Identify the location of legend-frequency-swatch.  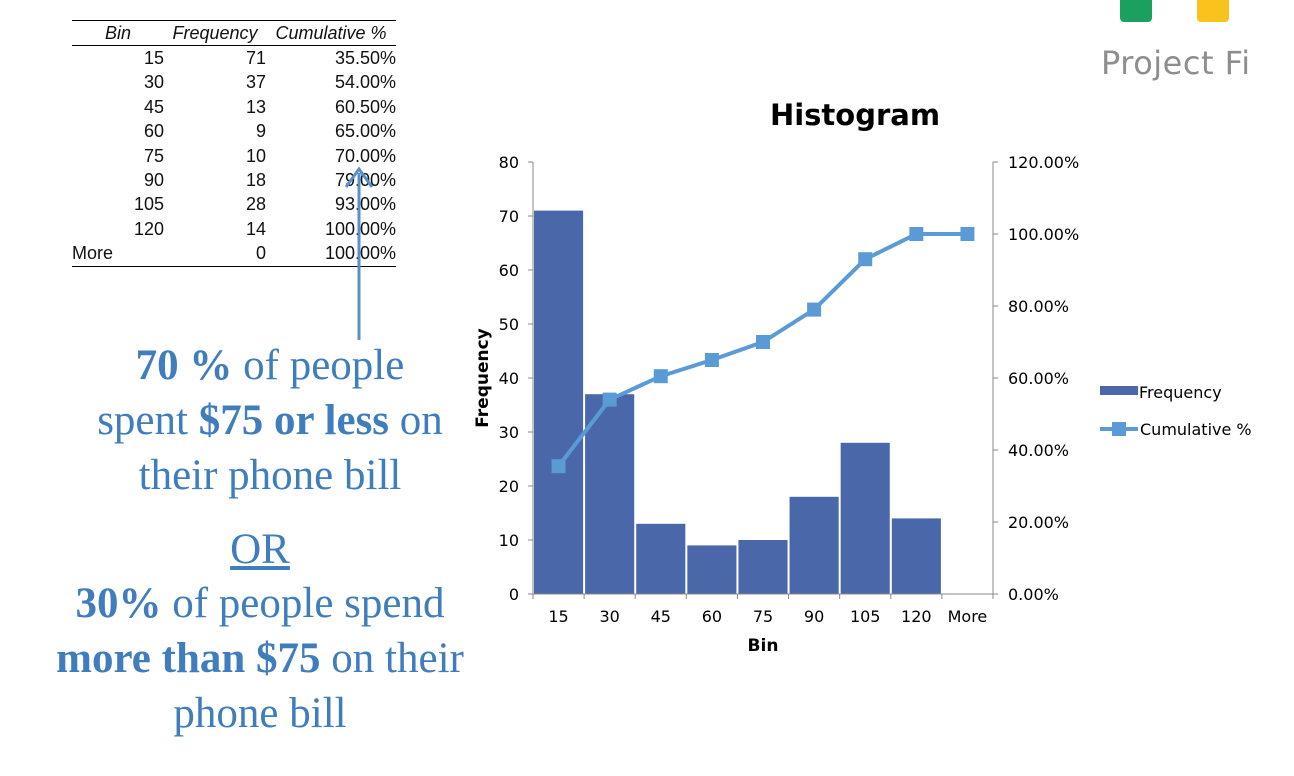
(1119, 390).